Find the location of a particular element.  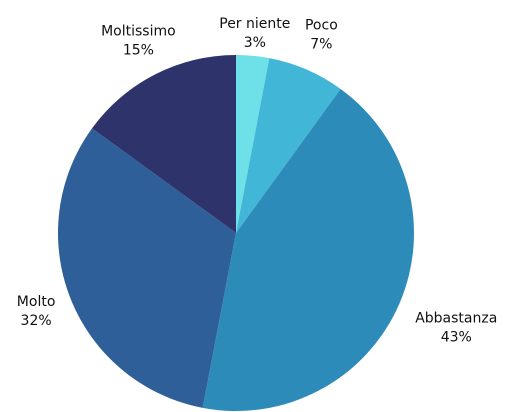

slice-label: Per niente is located at coordinates (254, 24).